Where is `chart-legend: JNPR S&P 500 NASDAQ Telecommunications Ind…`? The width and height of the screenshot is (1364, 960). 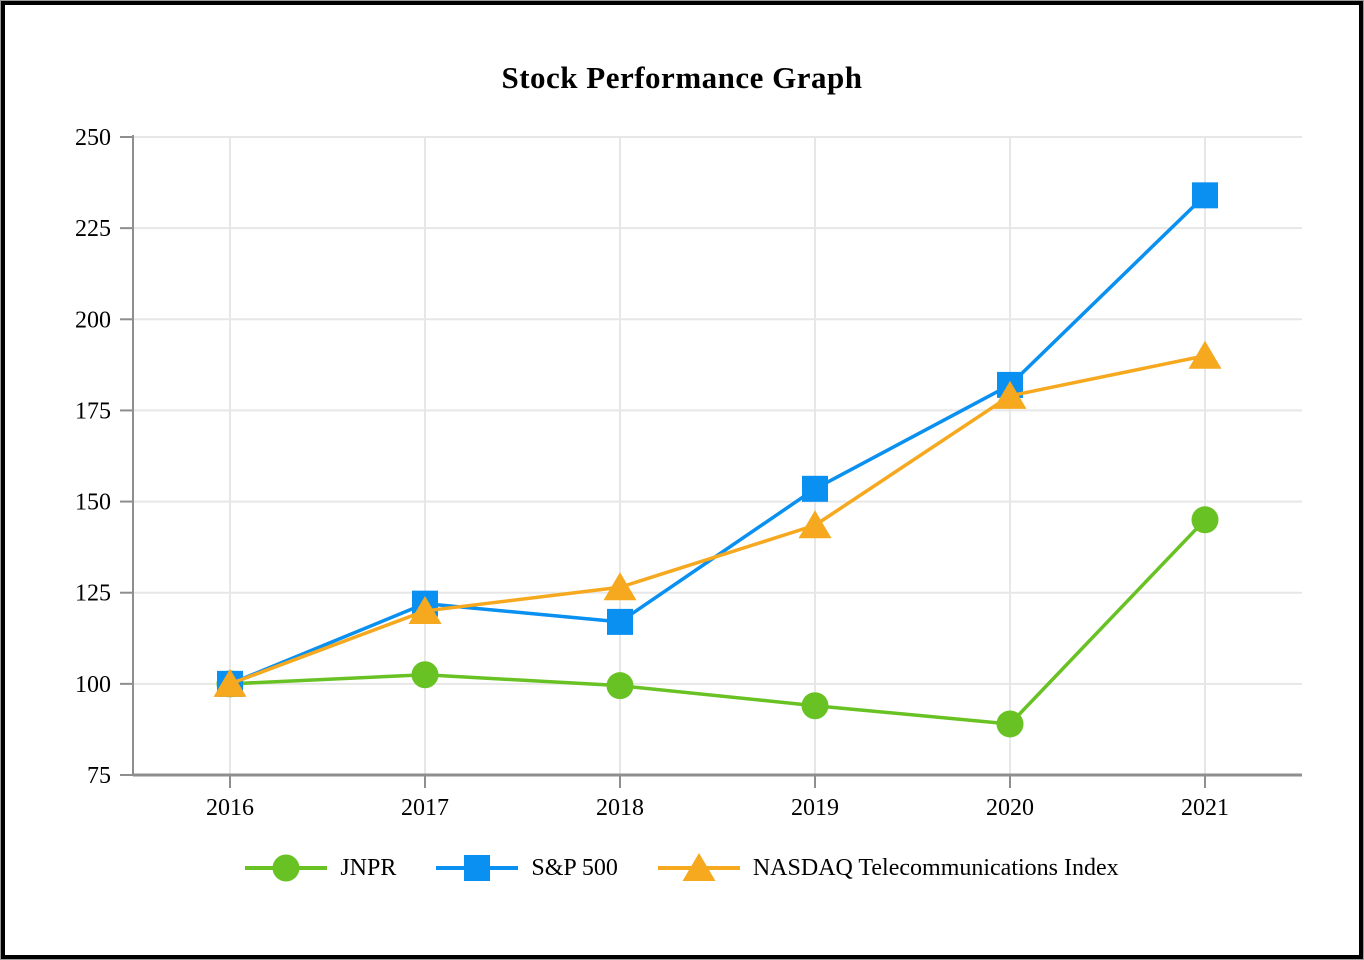
chart-legend: JNPR S&P 500 NASDAQ Telecommunications Ind… is located at coordinates (682, 868).